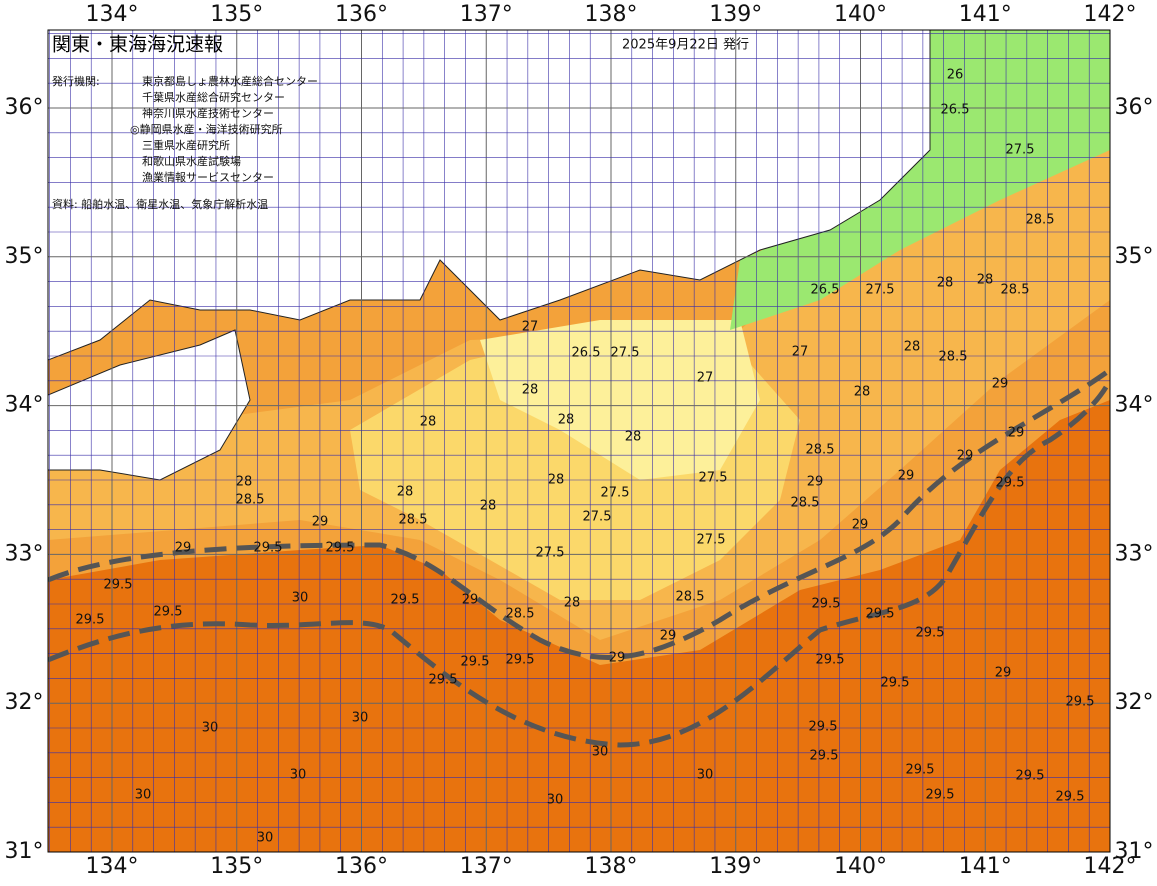 The height and width of the screenshot is (886, 1157). Describe the element at coordinates (191, 161) in the screenshot. I see `agency: 和歌山県水産試験場` at that location.